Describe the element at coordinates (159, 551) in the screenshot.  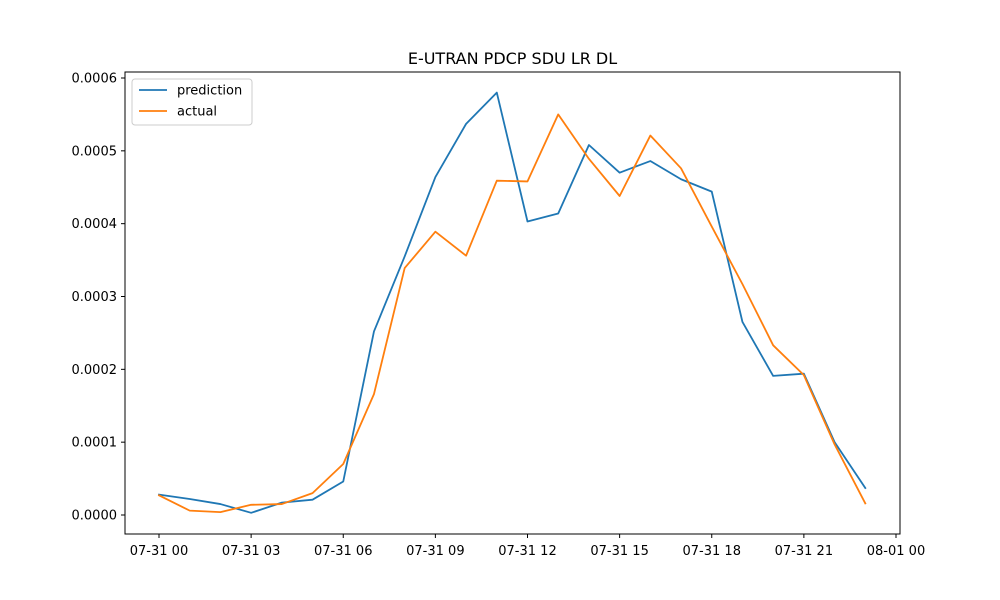
I see `x-tick-label: 07-31 00` at that location.